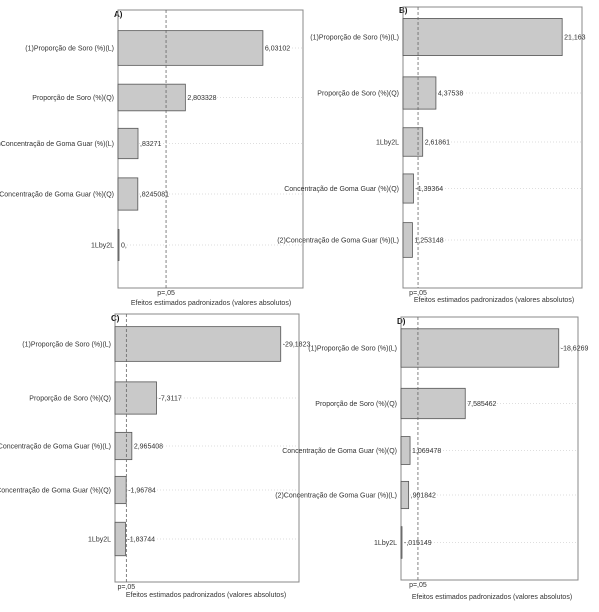  What do you see at coordinates (141, 540) in the screenshot?
I see `bar-value-label: -1,83744` at bounding box center [141, 540].